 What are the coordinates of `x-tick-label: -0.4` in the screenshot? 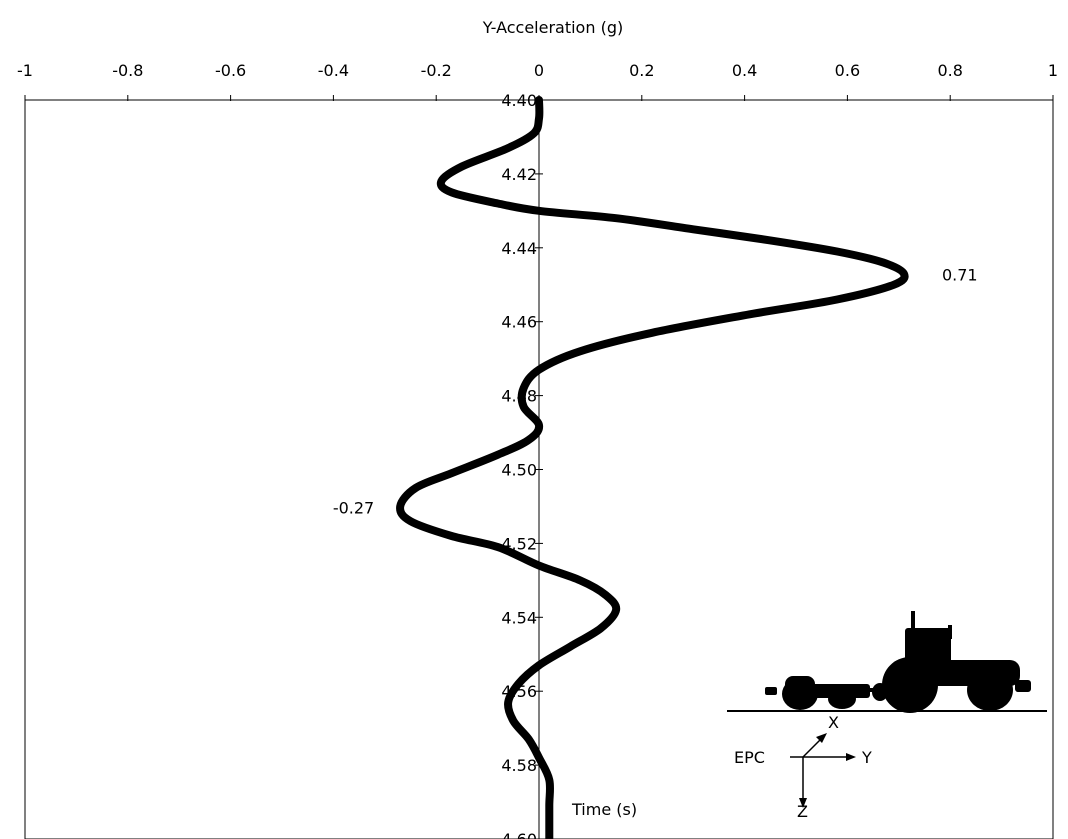 It's located at (333, 70).